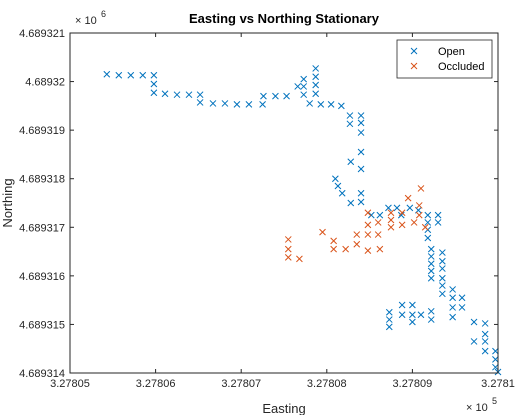  What do you see at coordinates (45, 83) in the screenshot?
I see `y-tick-label: 4.68932` at bounding box center [45, 83].